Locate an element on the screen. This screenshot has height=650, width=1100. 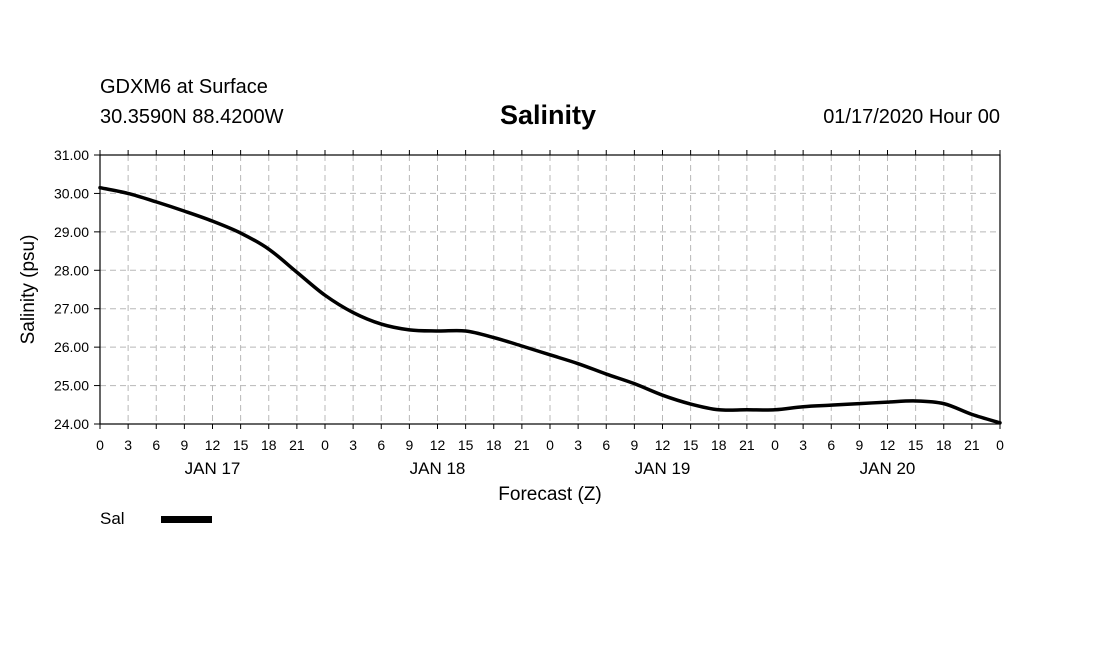
y-tick-label: 27.00 is located at coordinates (71, 309).